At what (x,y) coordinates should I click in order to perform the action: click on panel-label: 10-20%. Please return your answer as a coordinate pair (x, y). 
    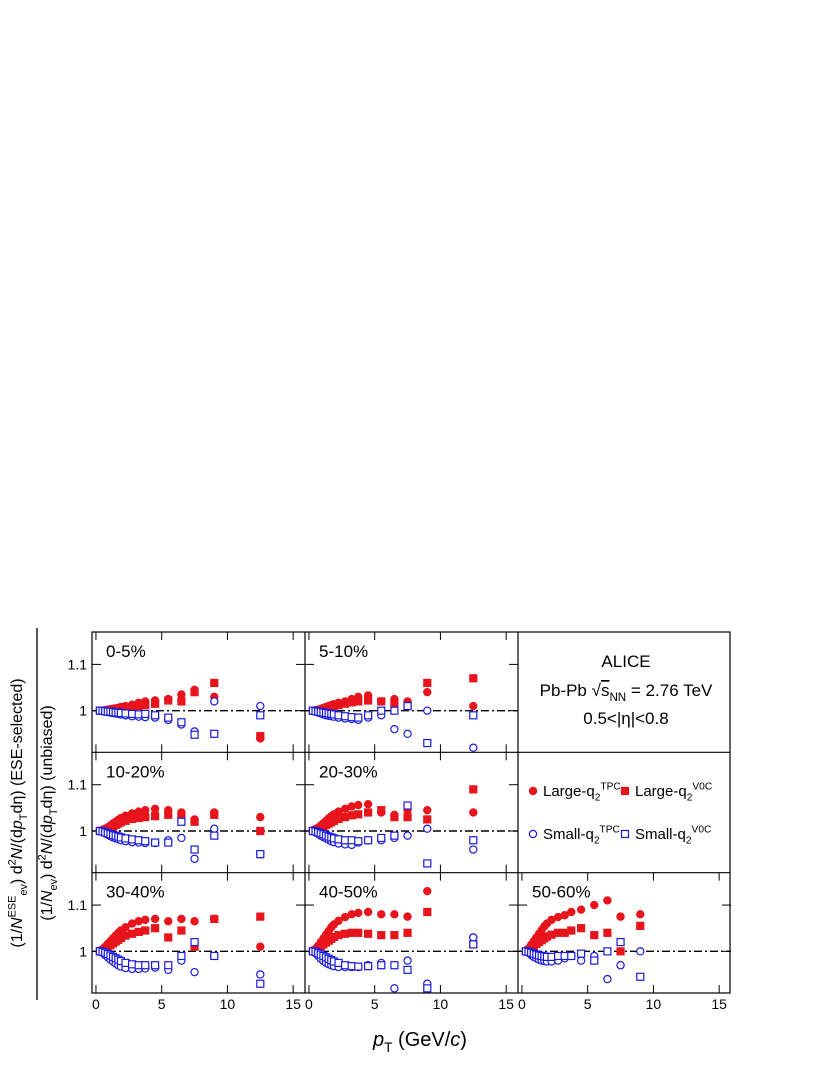
    Looking at the image, I should click on (135, 771).